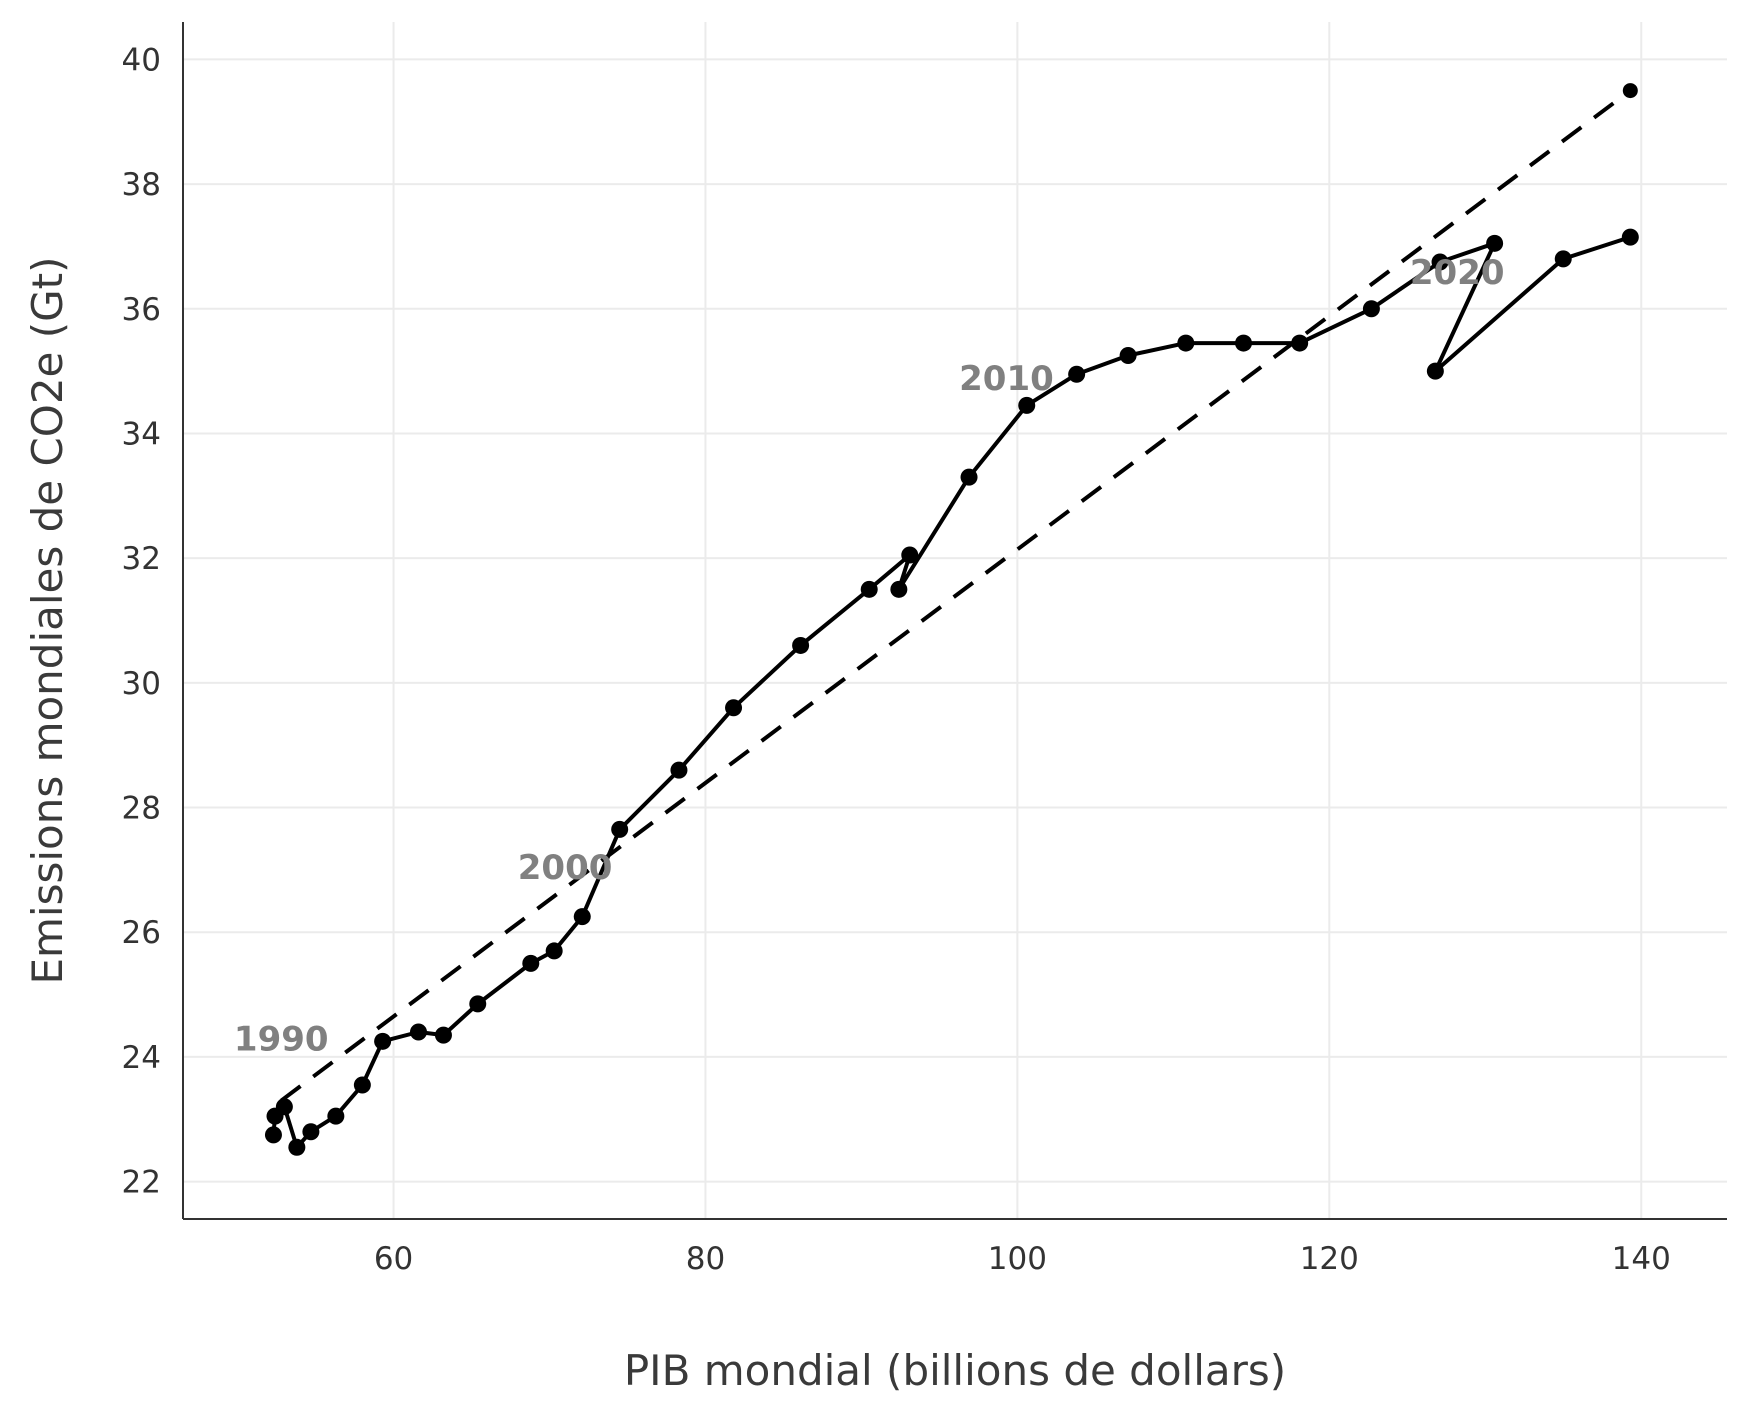  What do you see at coordinates (1006, 379) in the screenshot?
I see `year-label: 2010` at bounding box center [1006, 379].